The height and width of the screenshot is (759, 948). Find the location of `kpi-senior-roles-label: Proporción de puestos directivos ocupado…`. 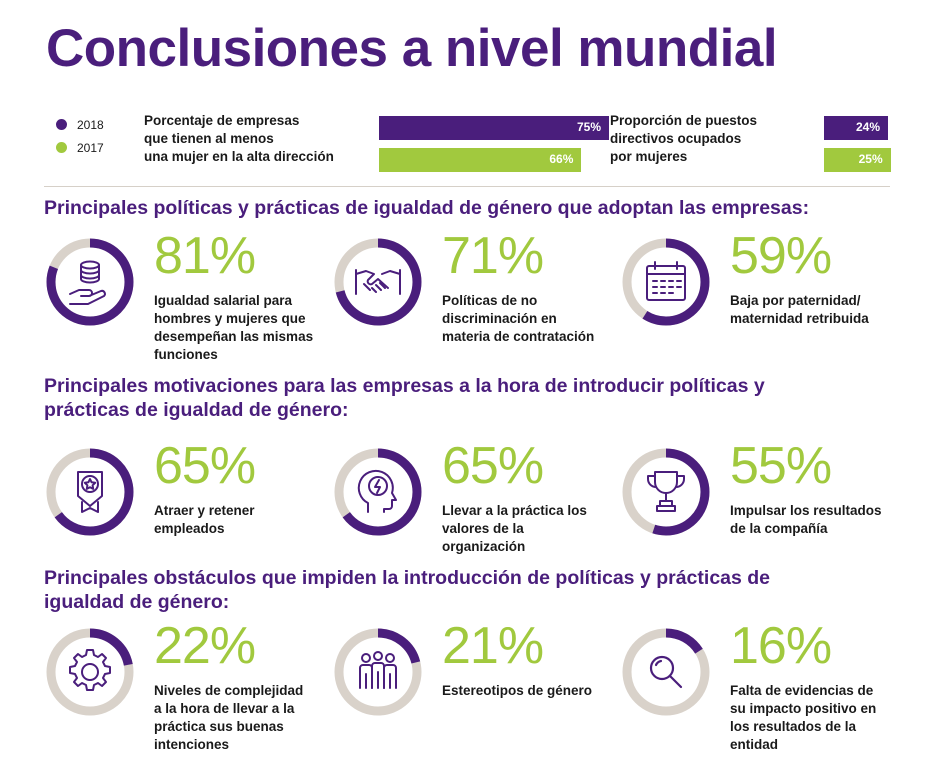

kpi-senior-roles-label: Proporción de puestos directivos ocupado… is located at coordinates (683, 139).